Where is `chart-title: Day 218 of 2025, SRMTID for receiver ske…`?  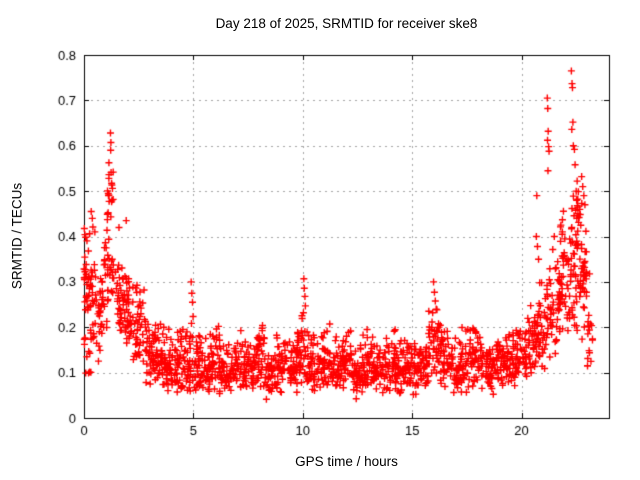 chart-title: Day 218 of 2025, SRMTID for receiver ske… is located at coordinates (346, 23).